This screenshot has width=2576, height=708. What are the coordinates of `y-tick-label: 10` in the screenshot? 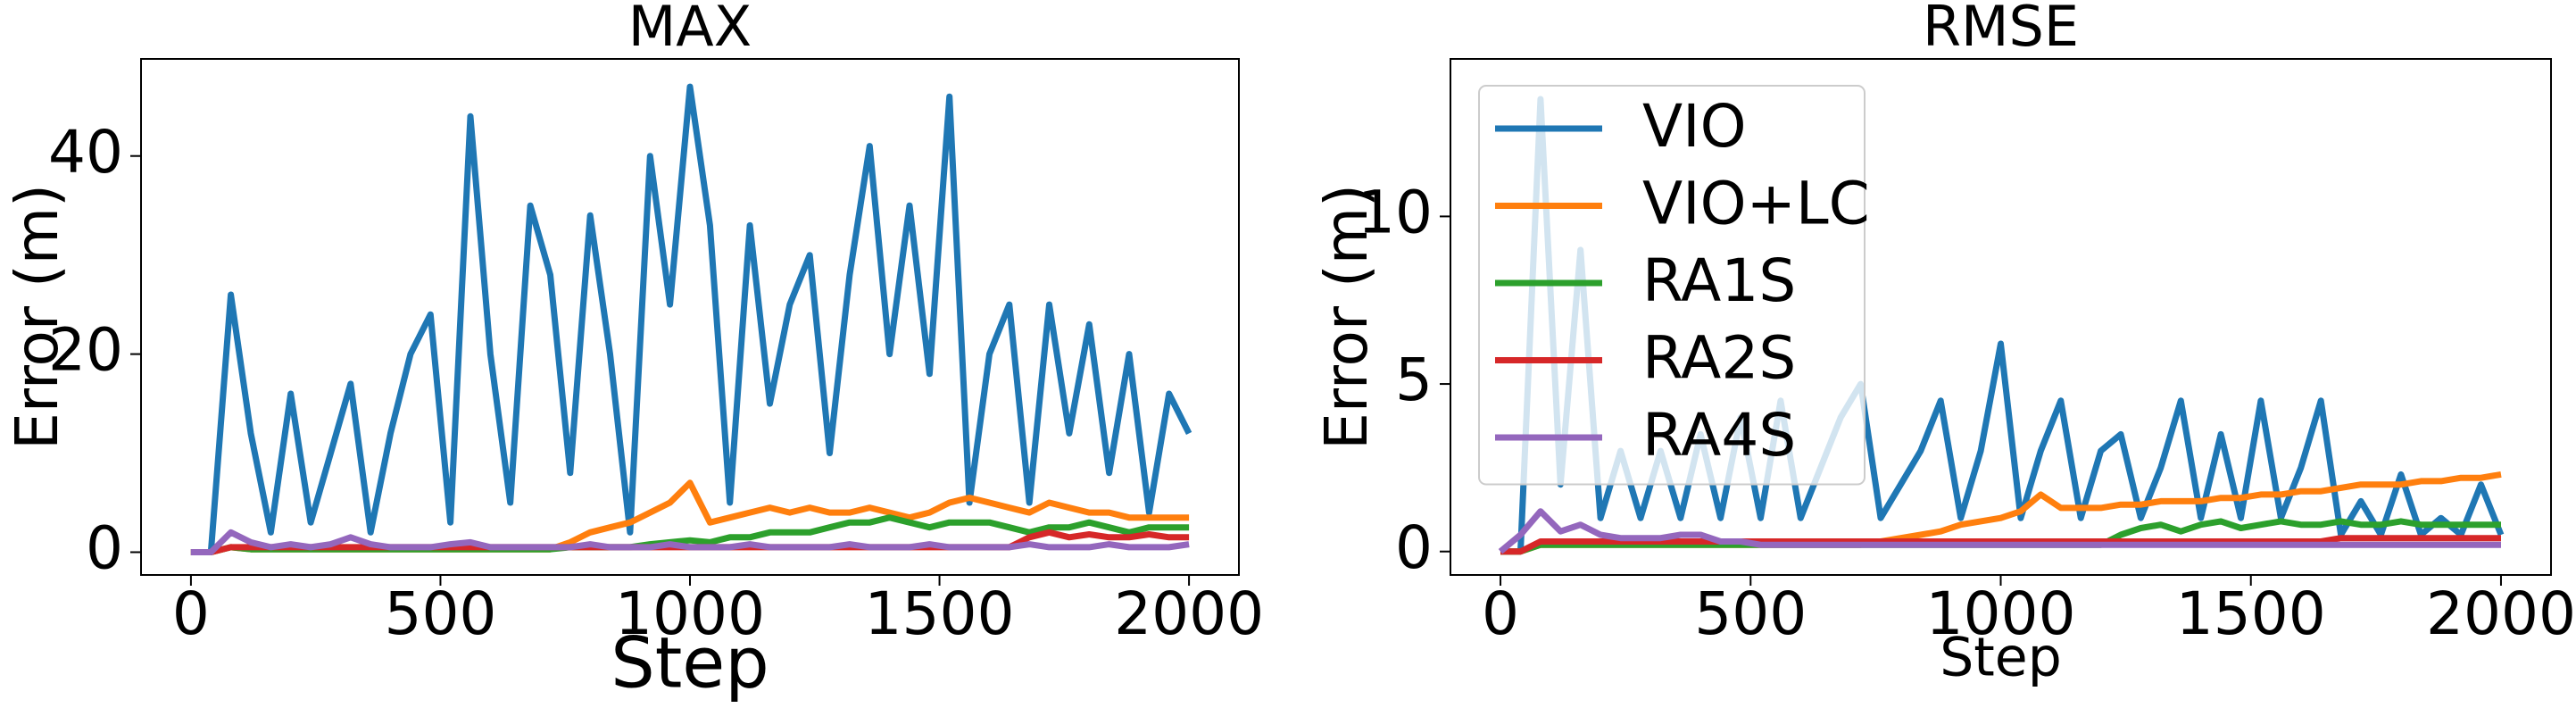 It's located at (1395, 212).